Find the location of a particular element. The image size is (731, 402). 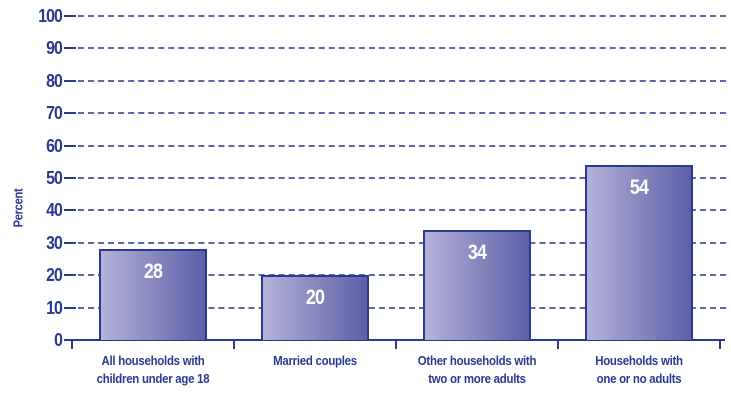

x-category-label: All households with children under age 18 is located at coordinates (153, 370).